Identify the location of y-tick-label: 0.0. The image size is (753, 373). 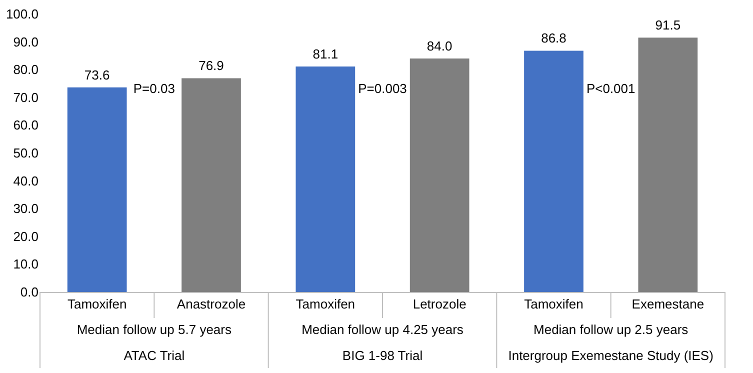
(29, 292).